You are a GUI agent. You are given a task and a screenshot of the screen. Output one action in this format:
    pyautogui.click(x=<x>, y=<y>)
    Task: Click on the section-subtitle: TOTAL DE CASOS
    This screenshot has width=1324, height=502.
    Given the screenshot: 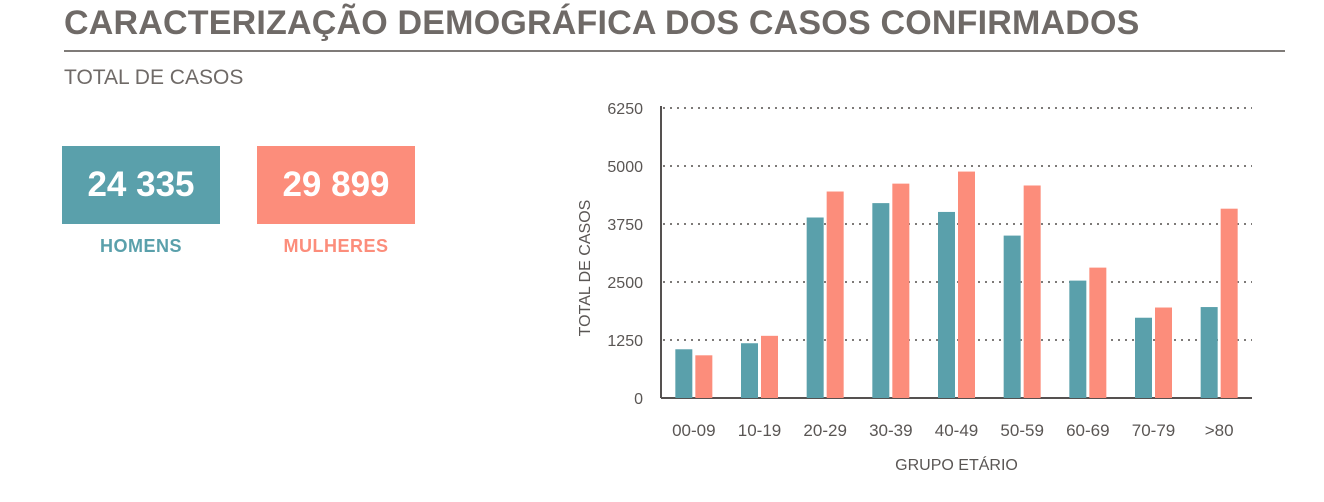 What is the action you would take?
    pyautogui.click(x=154, y=77)
    